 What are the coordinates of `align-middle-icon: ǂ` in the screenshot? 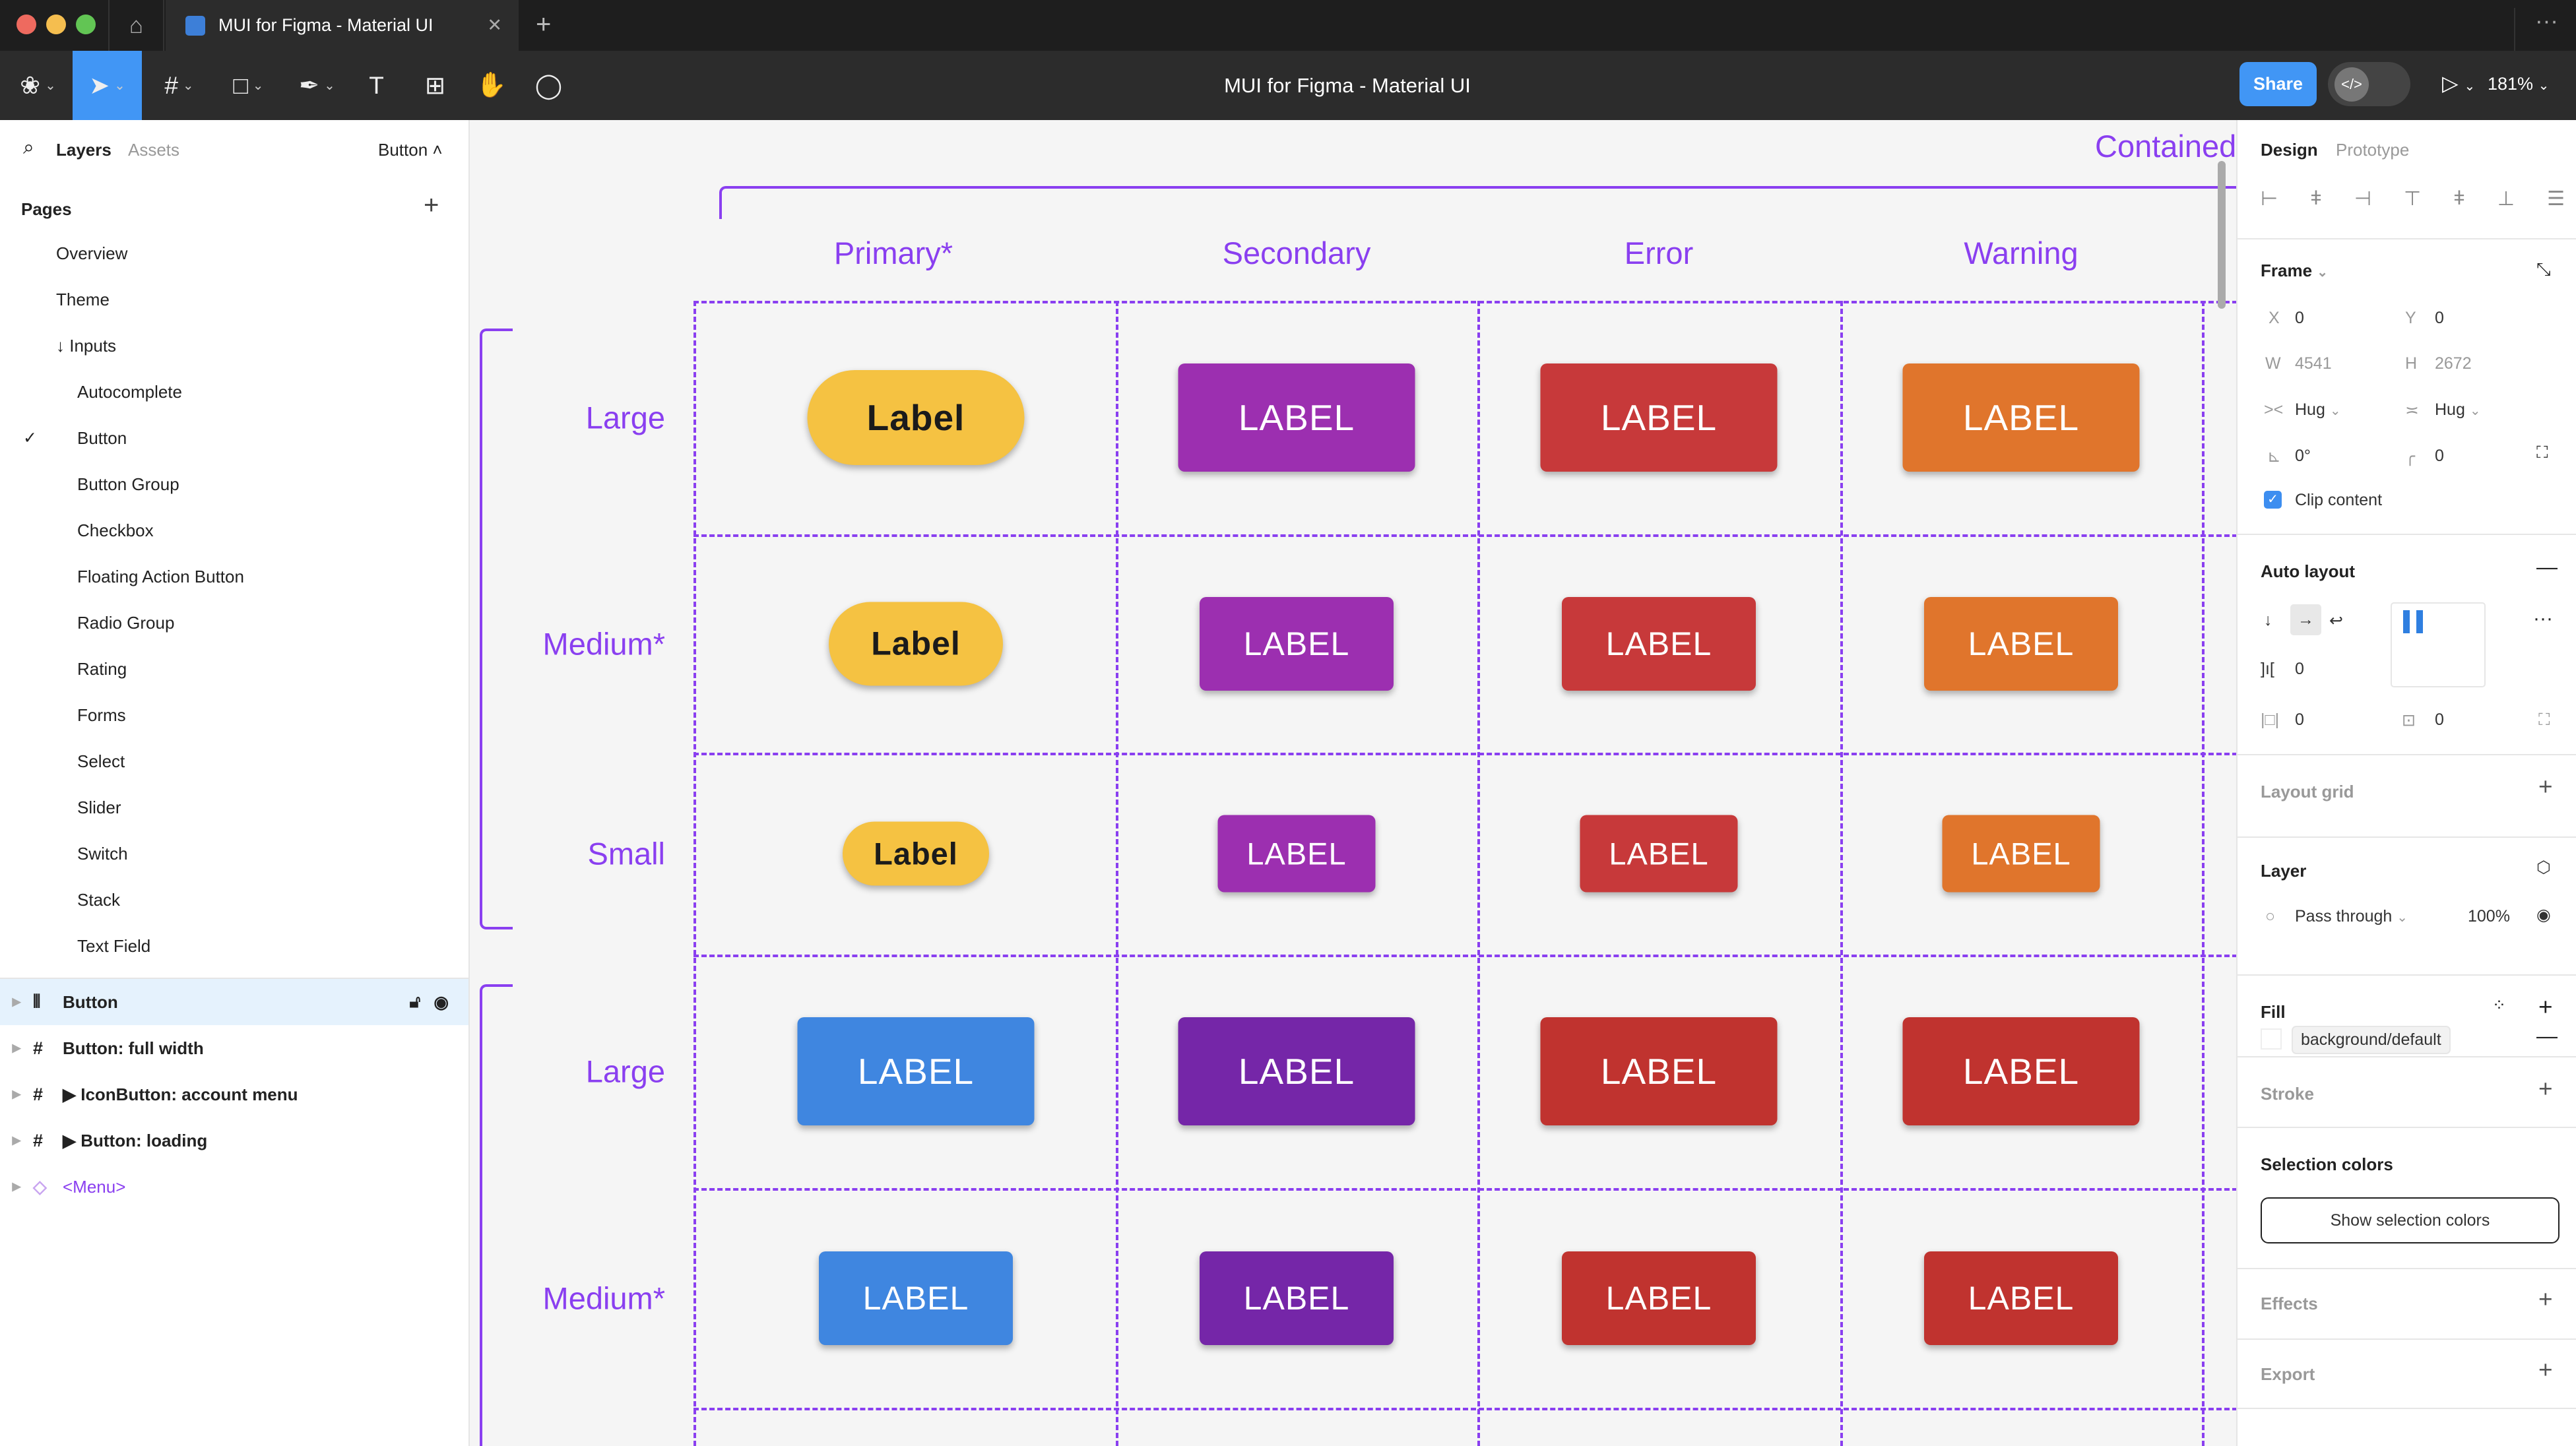 It's located at (2459, 198).